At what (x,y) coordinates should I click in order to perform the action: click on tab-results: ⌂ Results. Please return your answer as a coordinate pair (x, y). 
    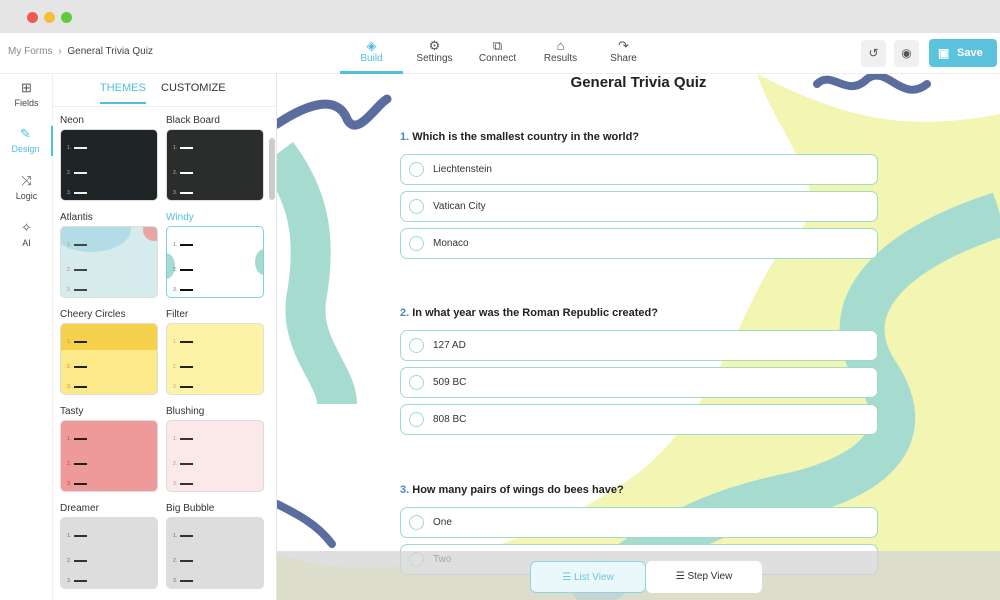
    Looking at the image, I should click on (560, 53).